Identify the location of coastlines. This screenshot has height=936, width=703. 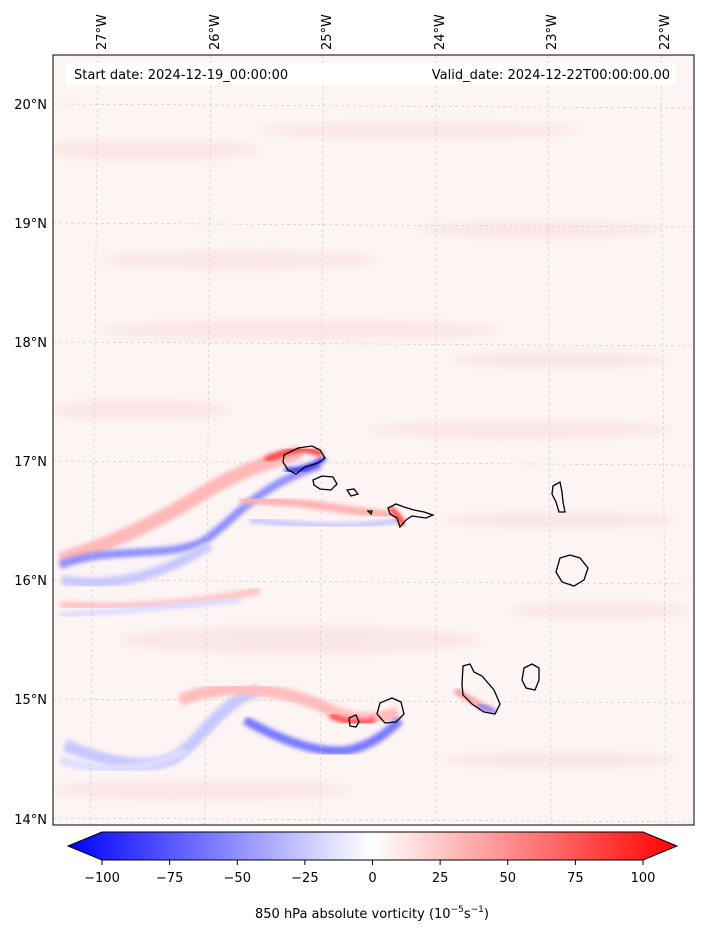
(435, 586).